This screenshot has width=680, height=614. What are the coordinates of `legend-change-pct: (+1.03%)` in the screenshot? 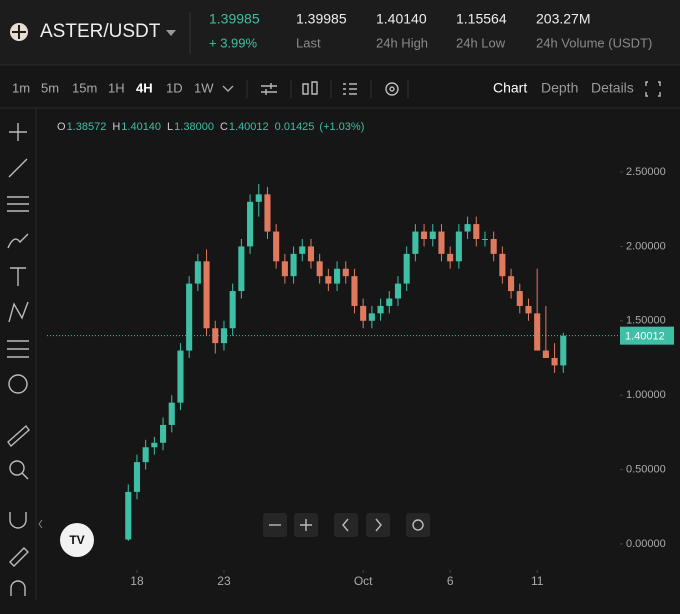 It's located at (341, 127).